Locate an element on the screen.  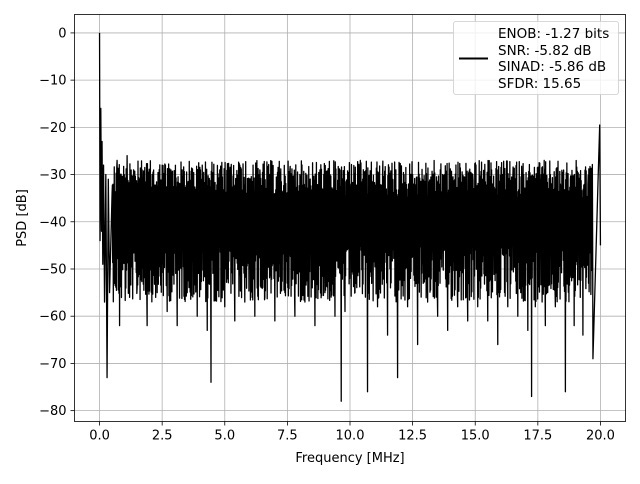
y-tick-label: −70 is located at coordinates (52, 364).